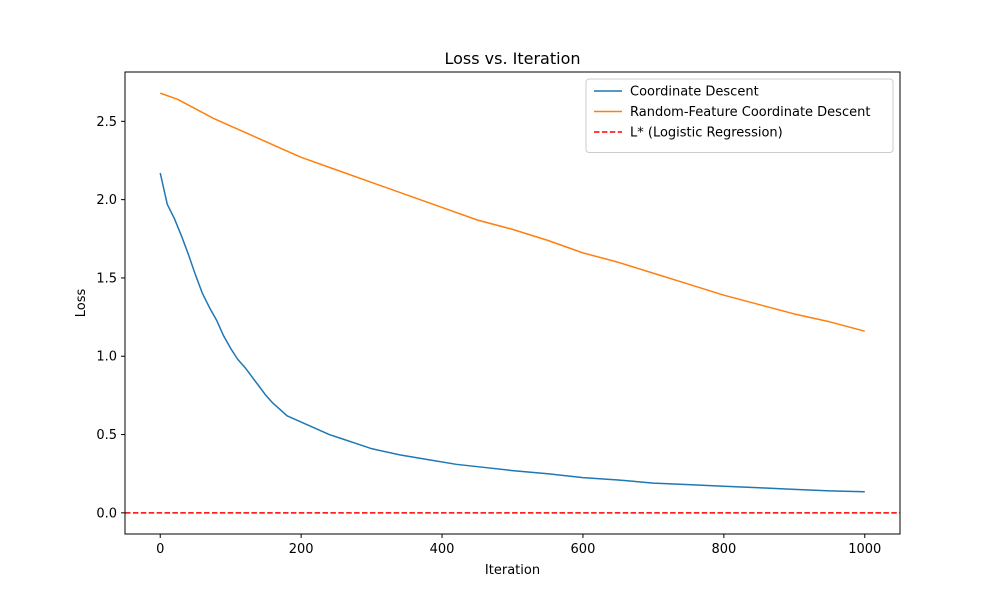 This screenshot has height=604, width=1000. I want to click on x-tick-label: 400, so click(442, 549).